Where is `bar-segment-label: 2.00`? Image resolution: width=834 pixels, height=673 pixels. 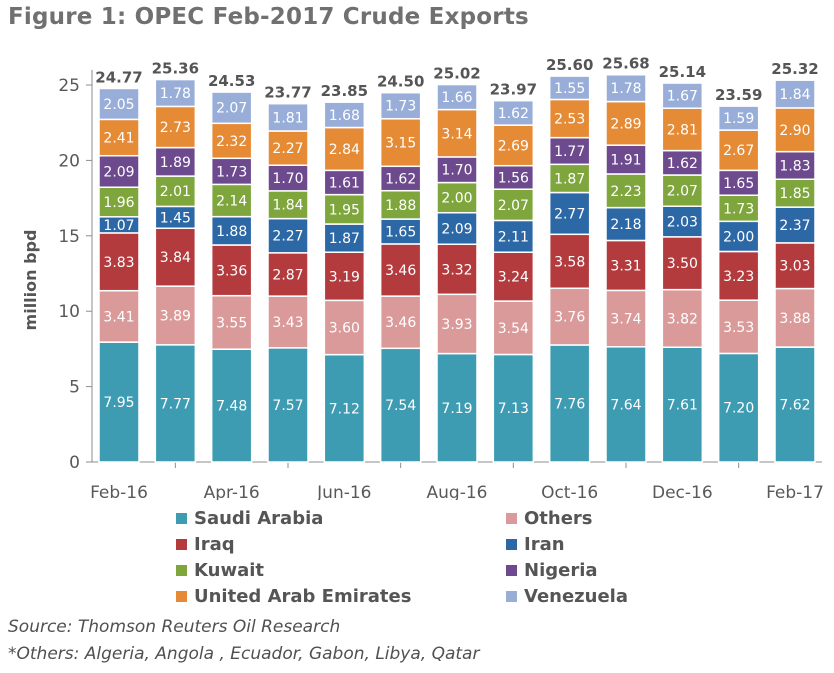
bar-segment-label: 2.00 is located at coordinates (456, 199).